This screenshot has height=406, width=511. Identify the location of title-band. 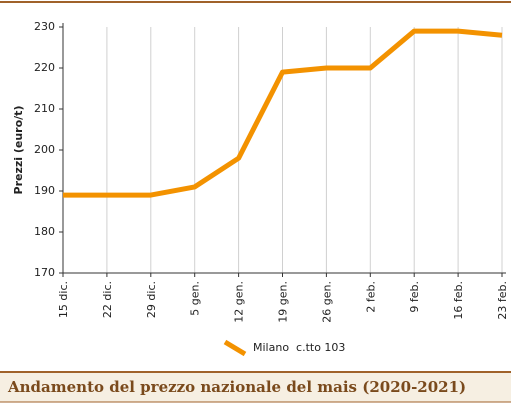
(255, 387).